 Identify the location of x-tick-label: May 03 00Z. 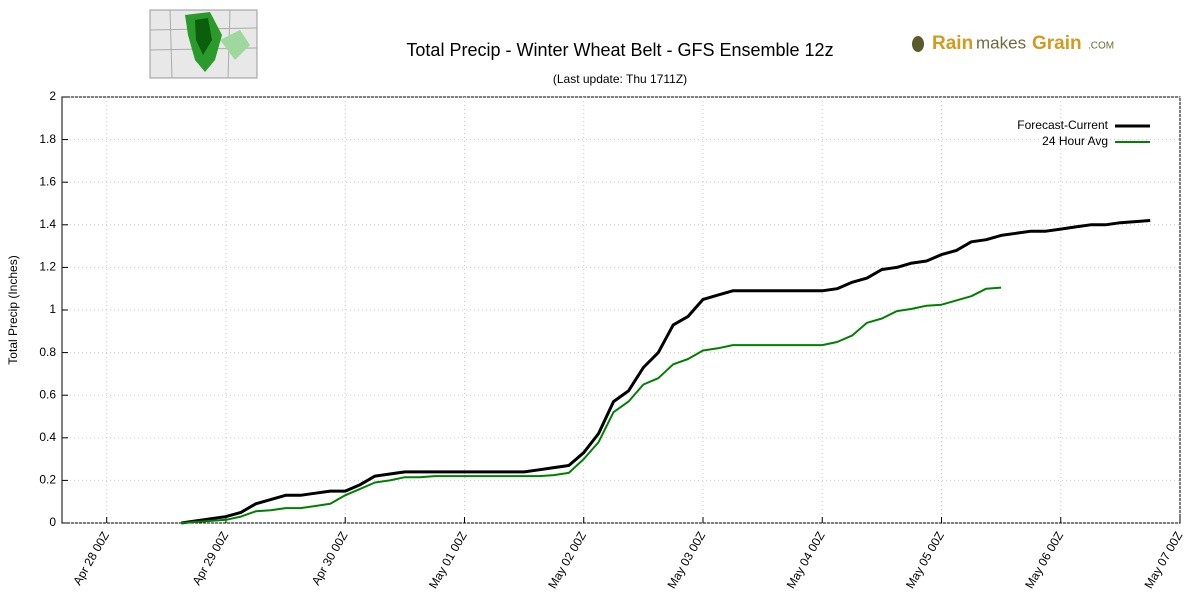
(687, 560).